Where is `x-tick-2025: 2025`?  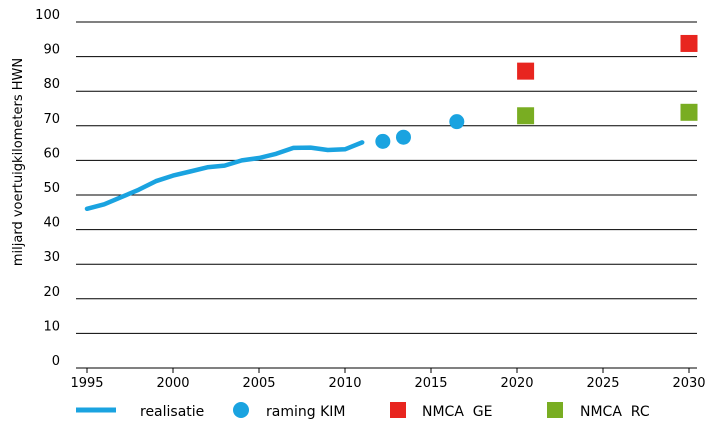 x-tick-2025: 2025 is located at coordinates (602, 383).